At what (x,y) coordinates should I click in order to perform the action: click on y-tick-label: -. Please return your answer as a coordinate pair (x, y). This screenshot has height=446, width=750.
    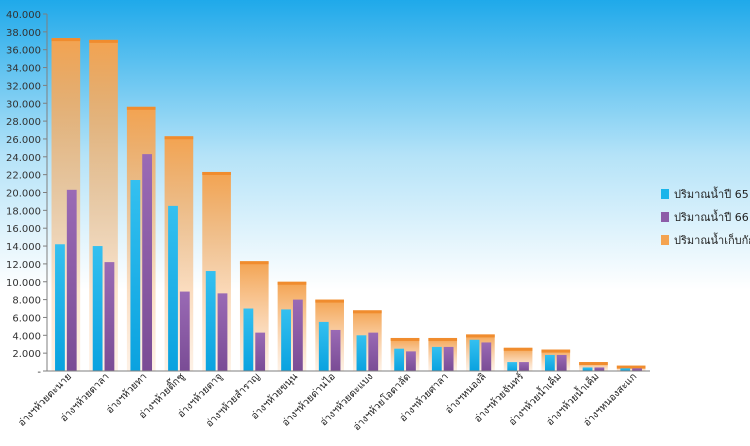
    Looking at the image, I should click on (39, 372).